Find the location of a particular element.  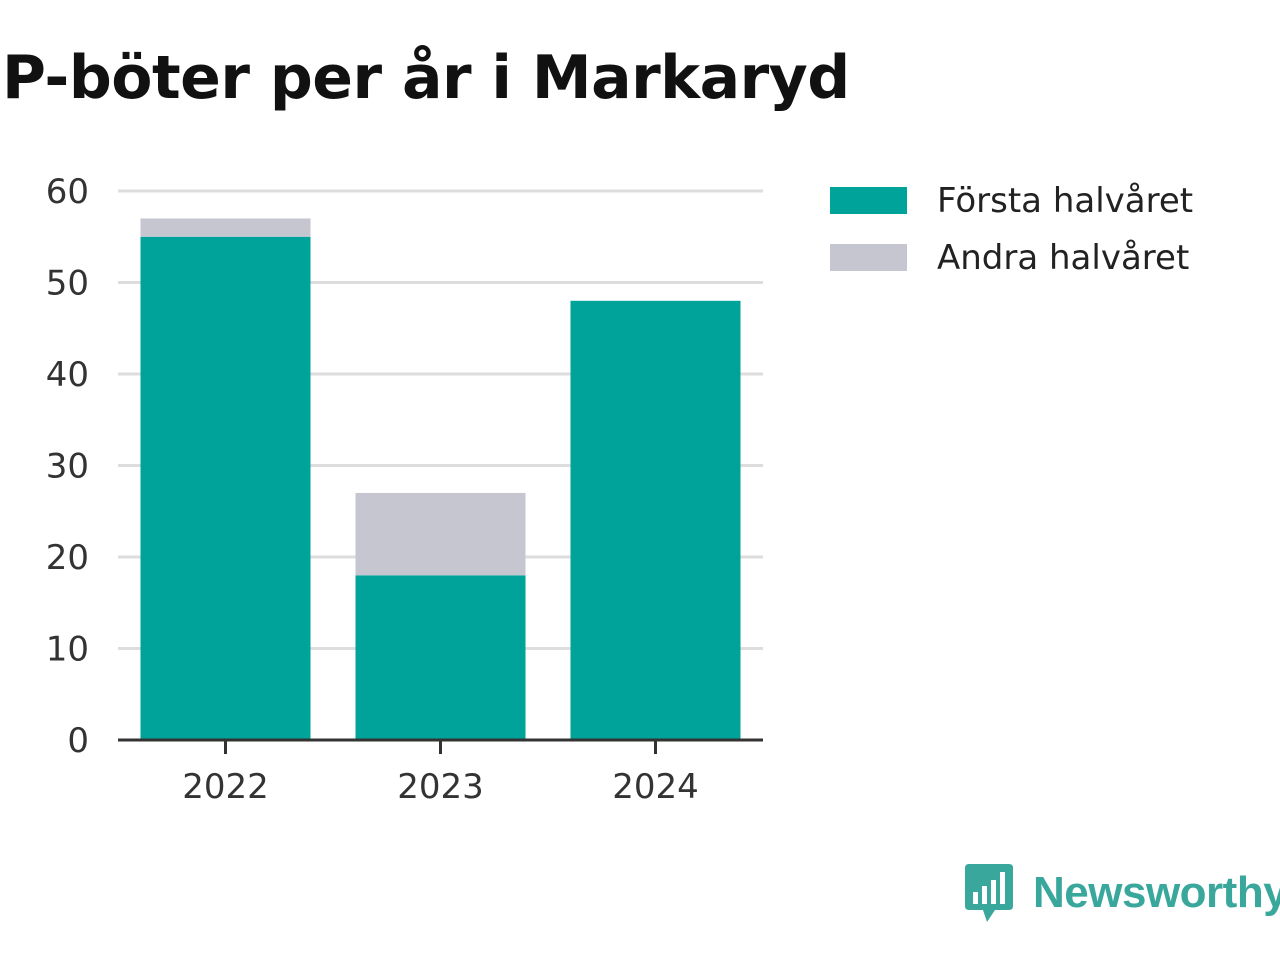

newsworthy-logo-icon is located at coordinates (989, 893).